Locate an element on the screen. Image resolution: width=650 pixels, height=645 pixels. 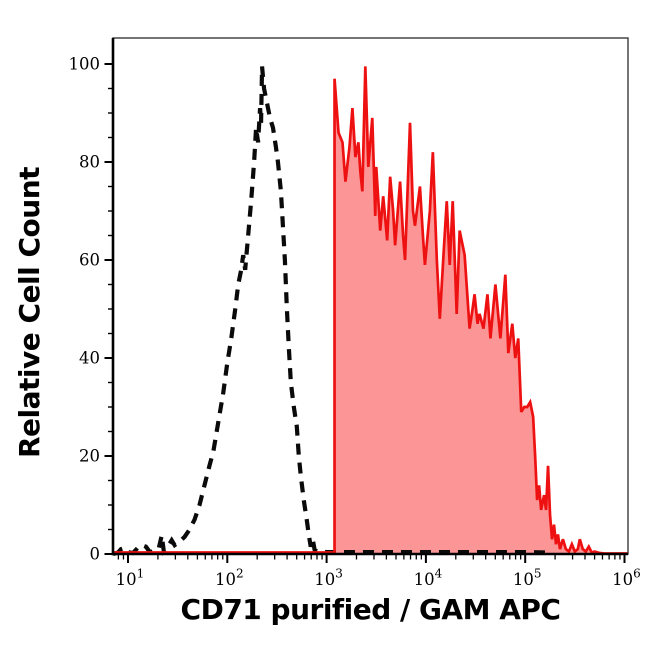
y-tick-label: 100 is located at coordinates (85, 64).